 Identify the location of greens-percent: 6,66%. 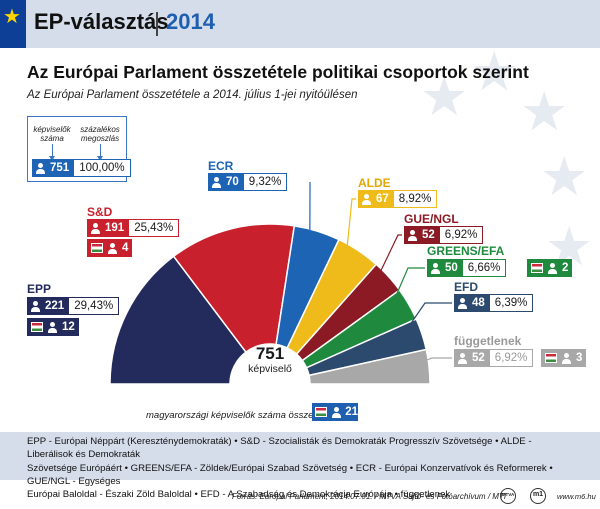
(484, 268).